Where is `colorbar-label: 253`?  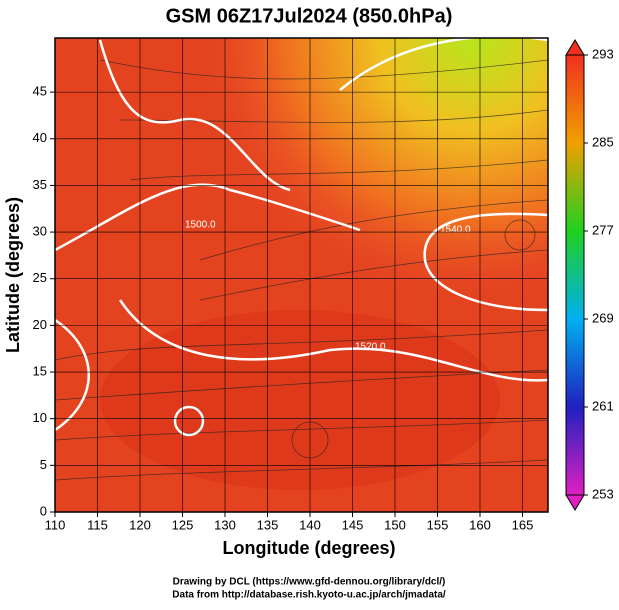
colorbar-label: 253 is located at coordinates (603, 493).